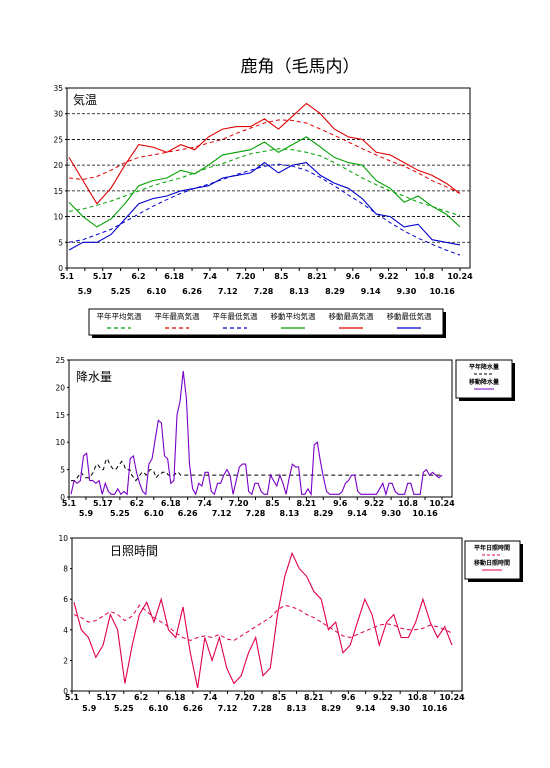 The width and height of the screenshot is (550, 768). Describe the element at coordinates (177, 316) in the screenshot. I see `legend-label: 平年最高気温` at that location.